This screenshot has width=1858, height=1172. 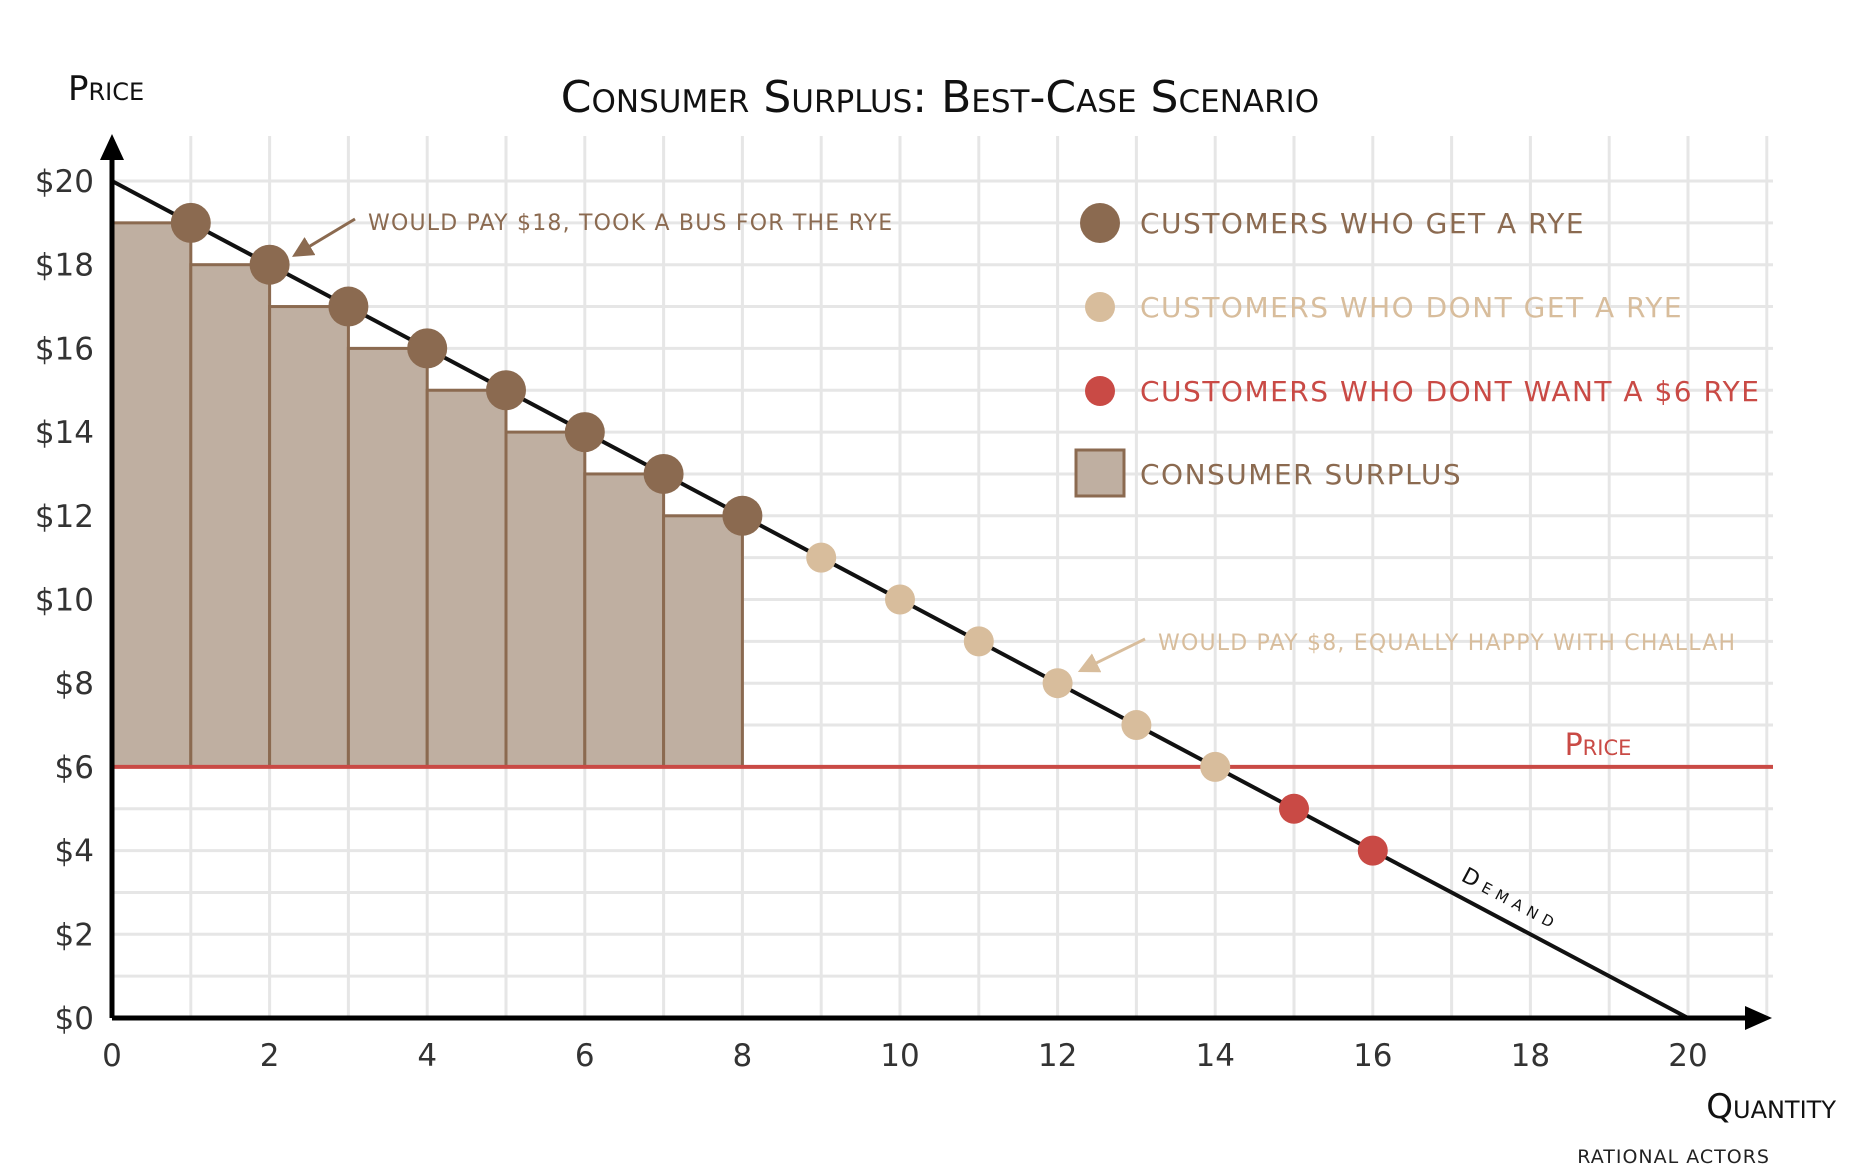 I want to click on legend-item-doesnt-get-rye-marker, so click(x=1100, y=307).